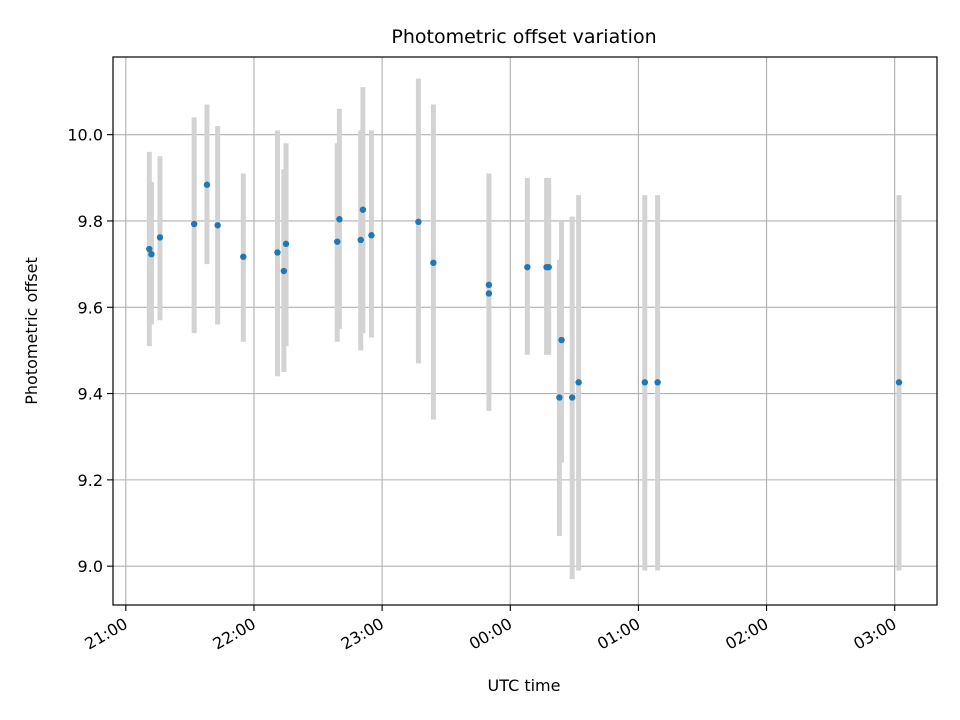  I want to click on y-tick-label: 9.8, so click(90, 221).